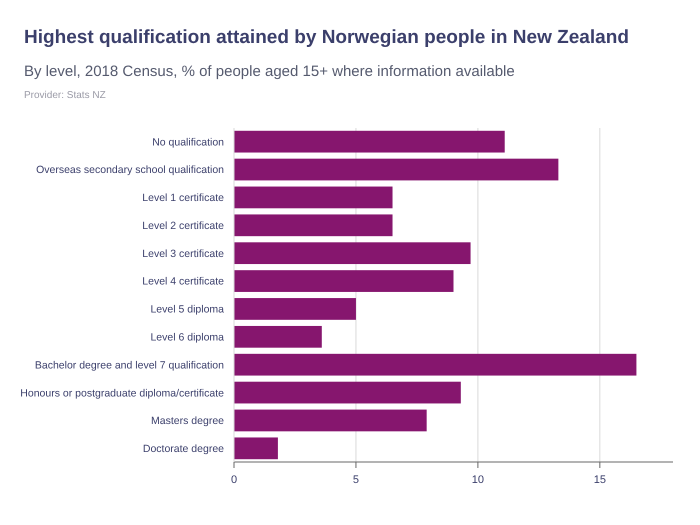 The width and height of the screenshot is (700, 525). Describe the element at coordinates (183, 198) in the screenshot. I see `y-tick-label: Level 1 certificate` at that location.